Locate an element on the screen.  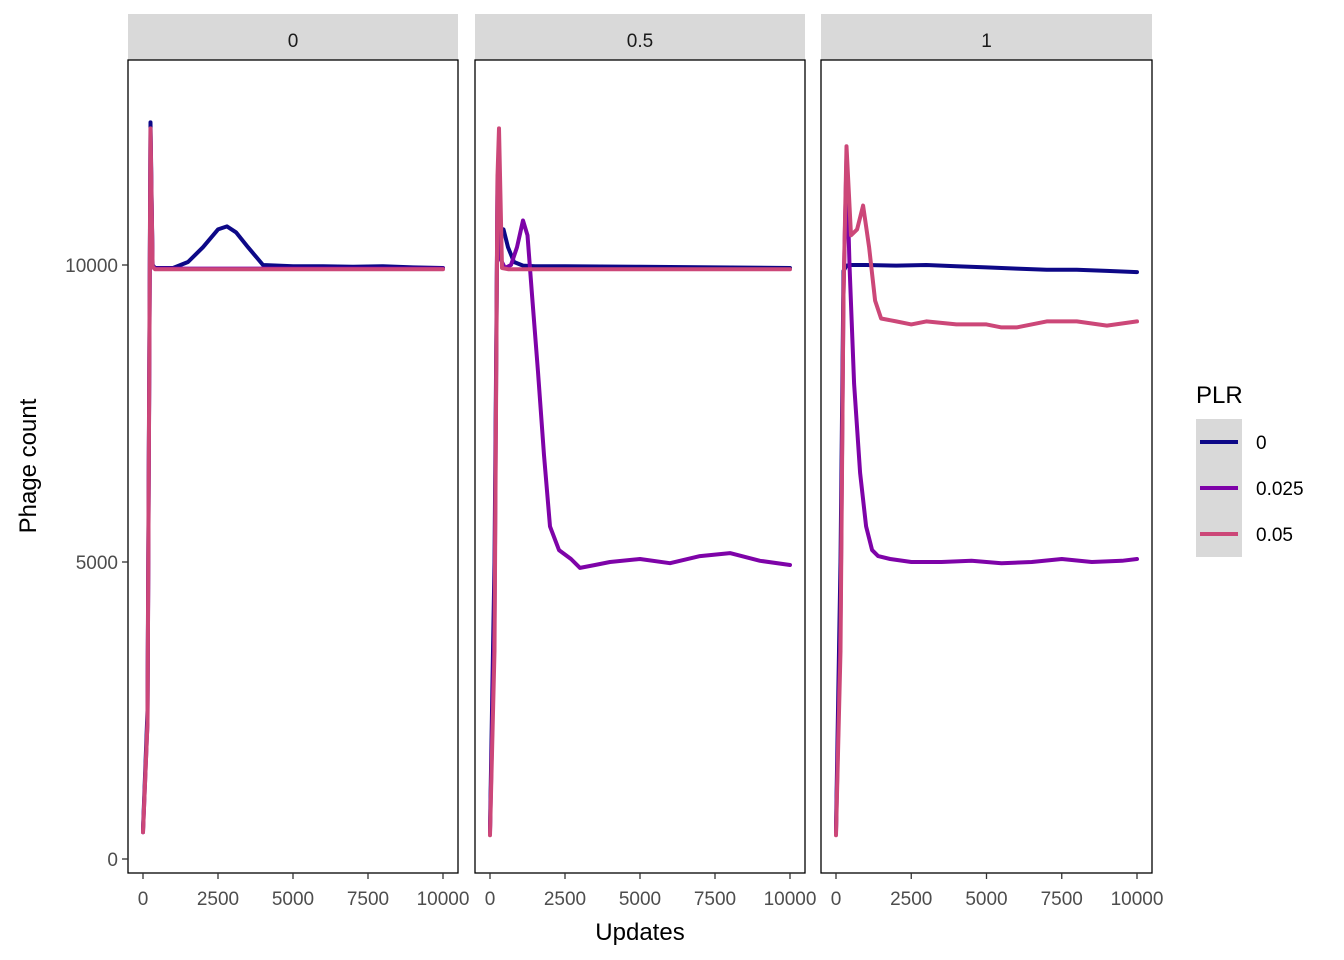
y-tick-label: 10000 is located at coordinates (91, 266).